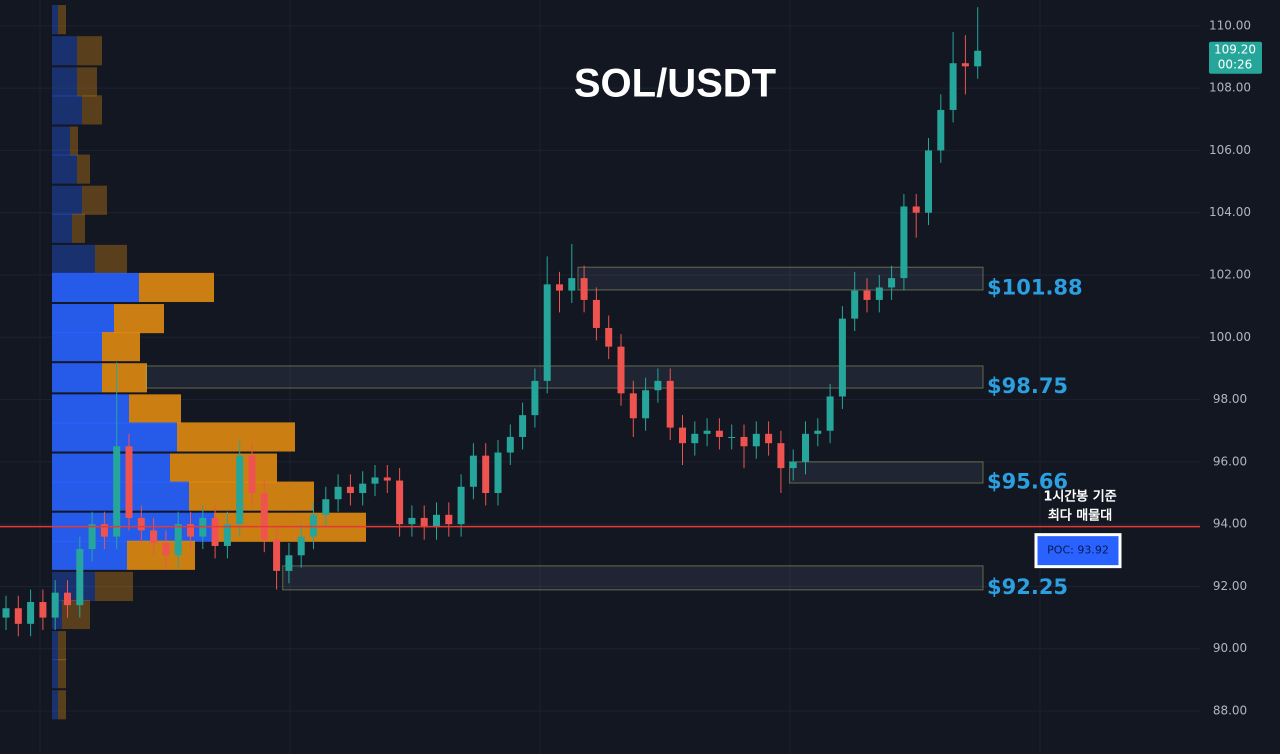  I want to click on y-tick-label: 102.00, so click(1230, 275).